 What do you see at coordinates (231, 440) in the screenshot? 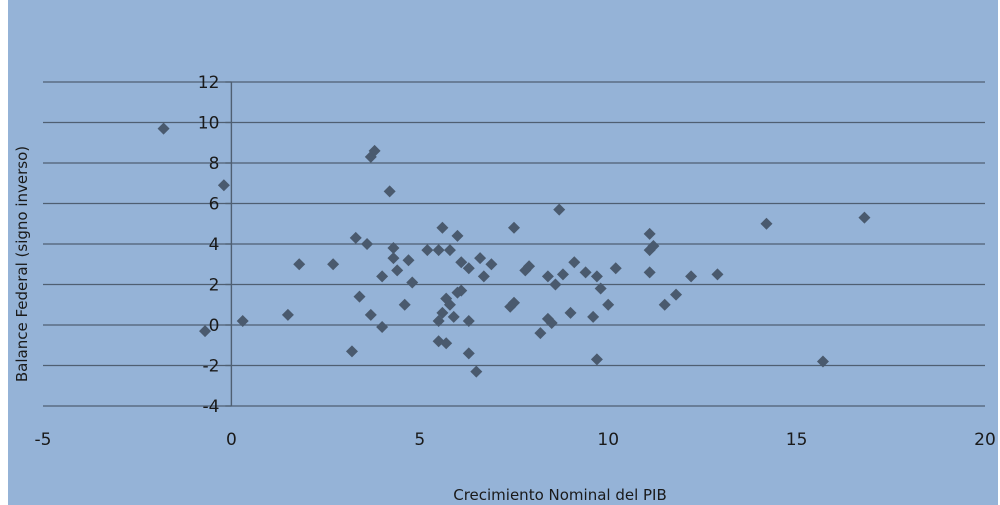
I see `x-tick-label: 0` at bounding box center [231, 440].